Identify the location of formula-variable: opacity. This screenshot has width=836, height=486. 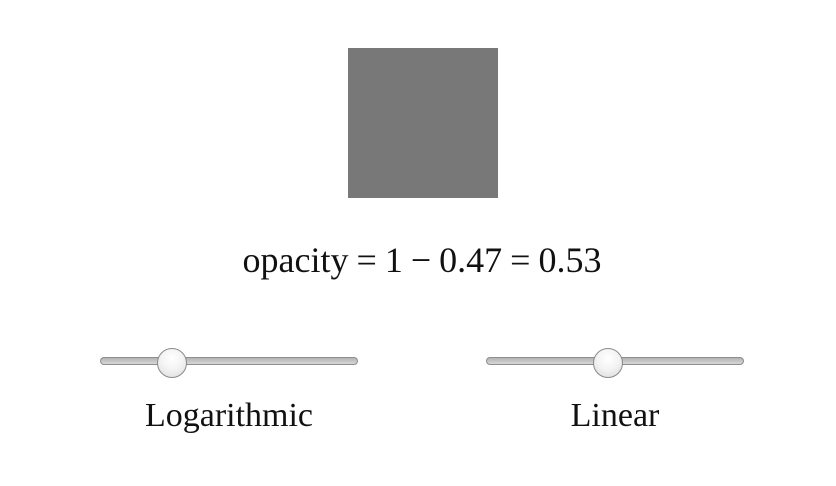
(295, 260).